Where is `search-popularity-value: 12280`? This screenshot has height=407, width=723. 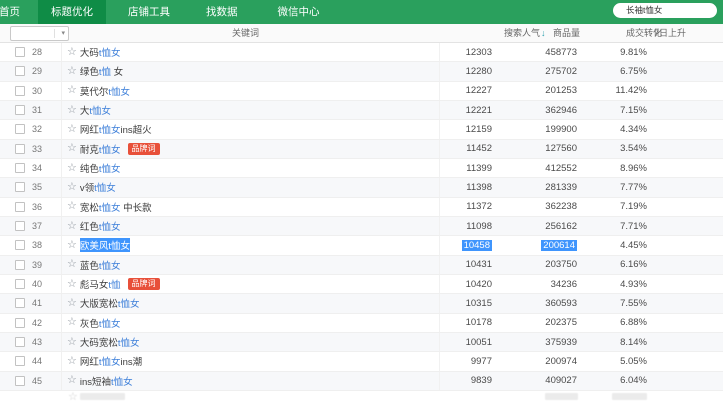
search-popularity-value: 12280 is located at coordinates (478, 71).